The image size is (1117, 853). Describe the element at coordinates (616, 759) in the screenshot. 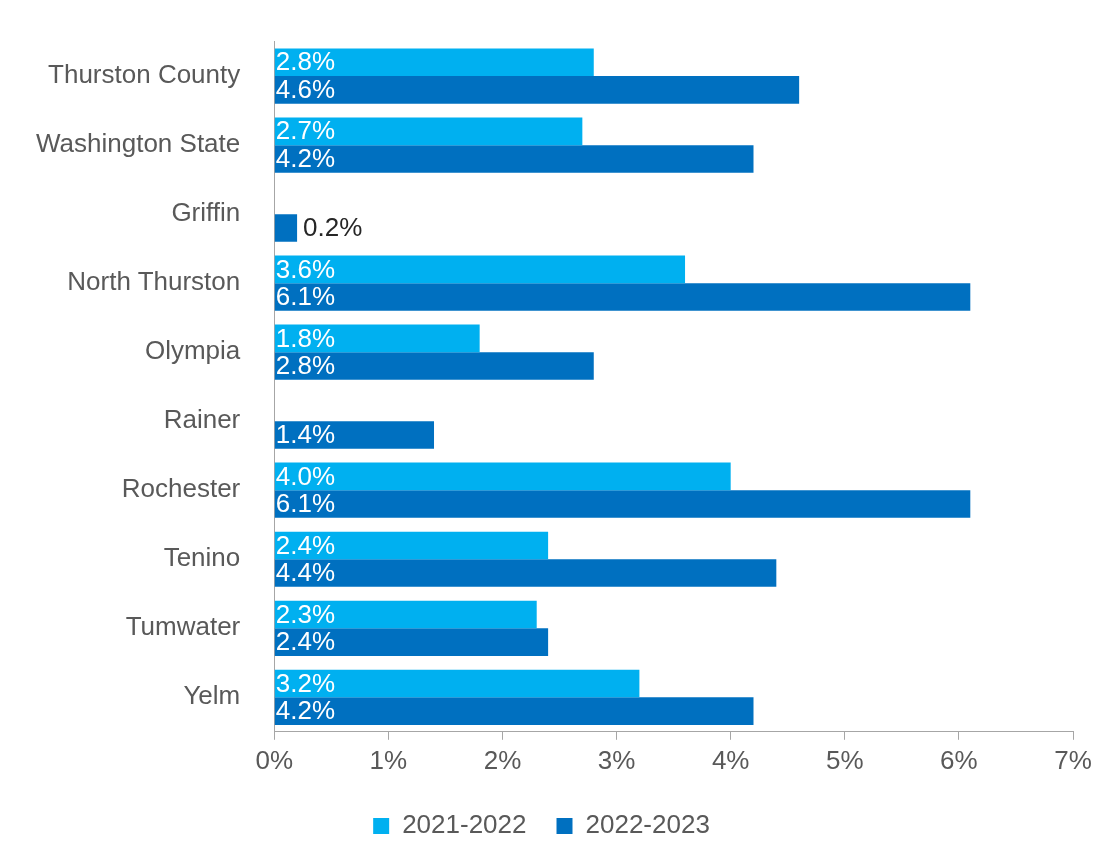

I see `x-tick-label: 3%` at that location.